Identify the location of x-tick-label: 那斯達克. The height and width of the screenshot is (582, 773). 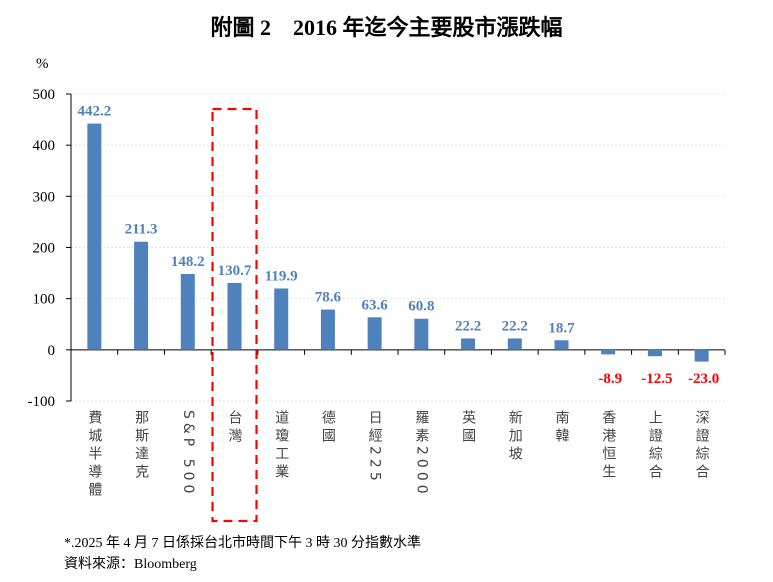
(141, 446).